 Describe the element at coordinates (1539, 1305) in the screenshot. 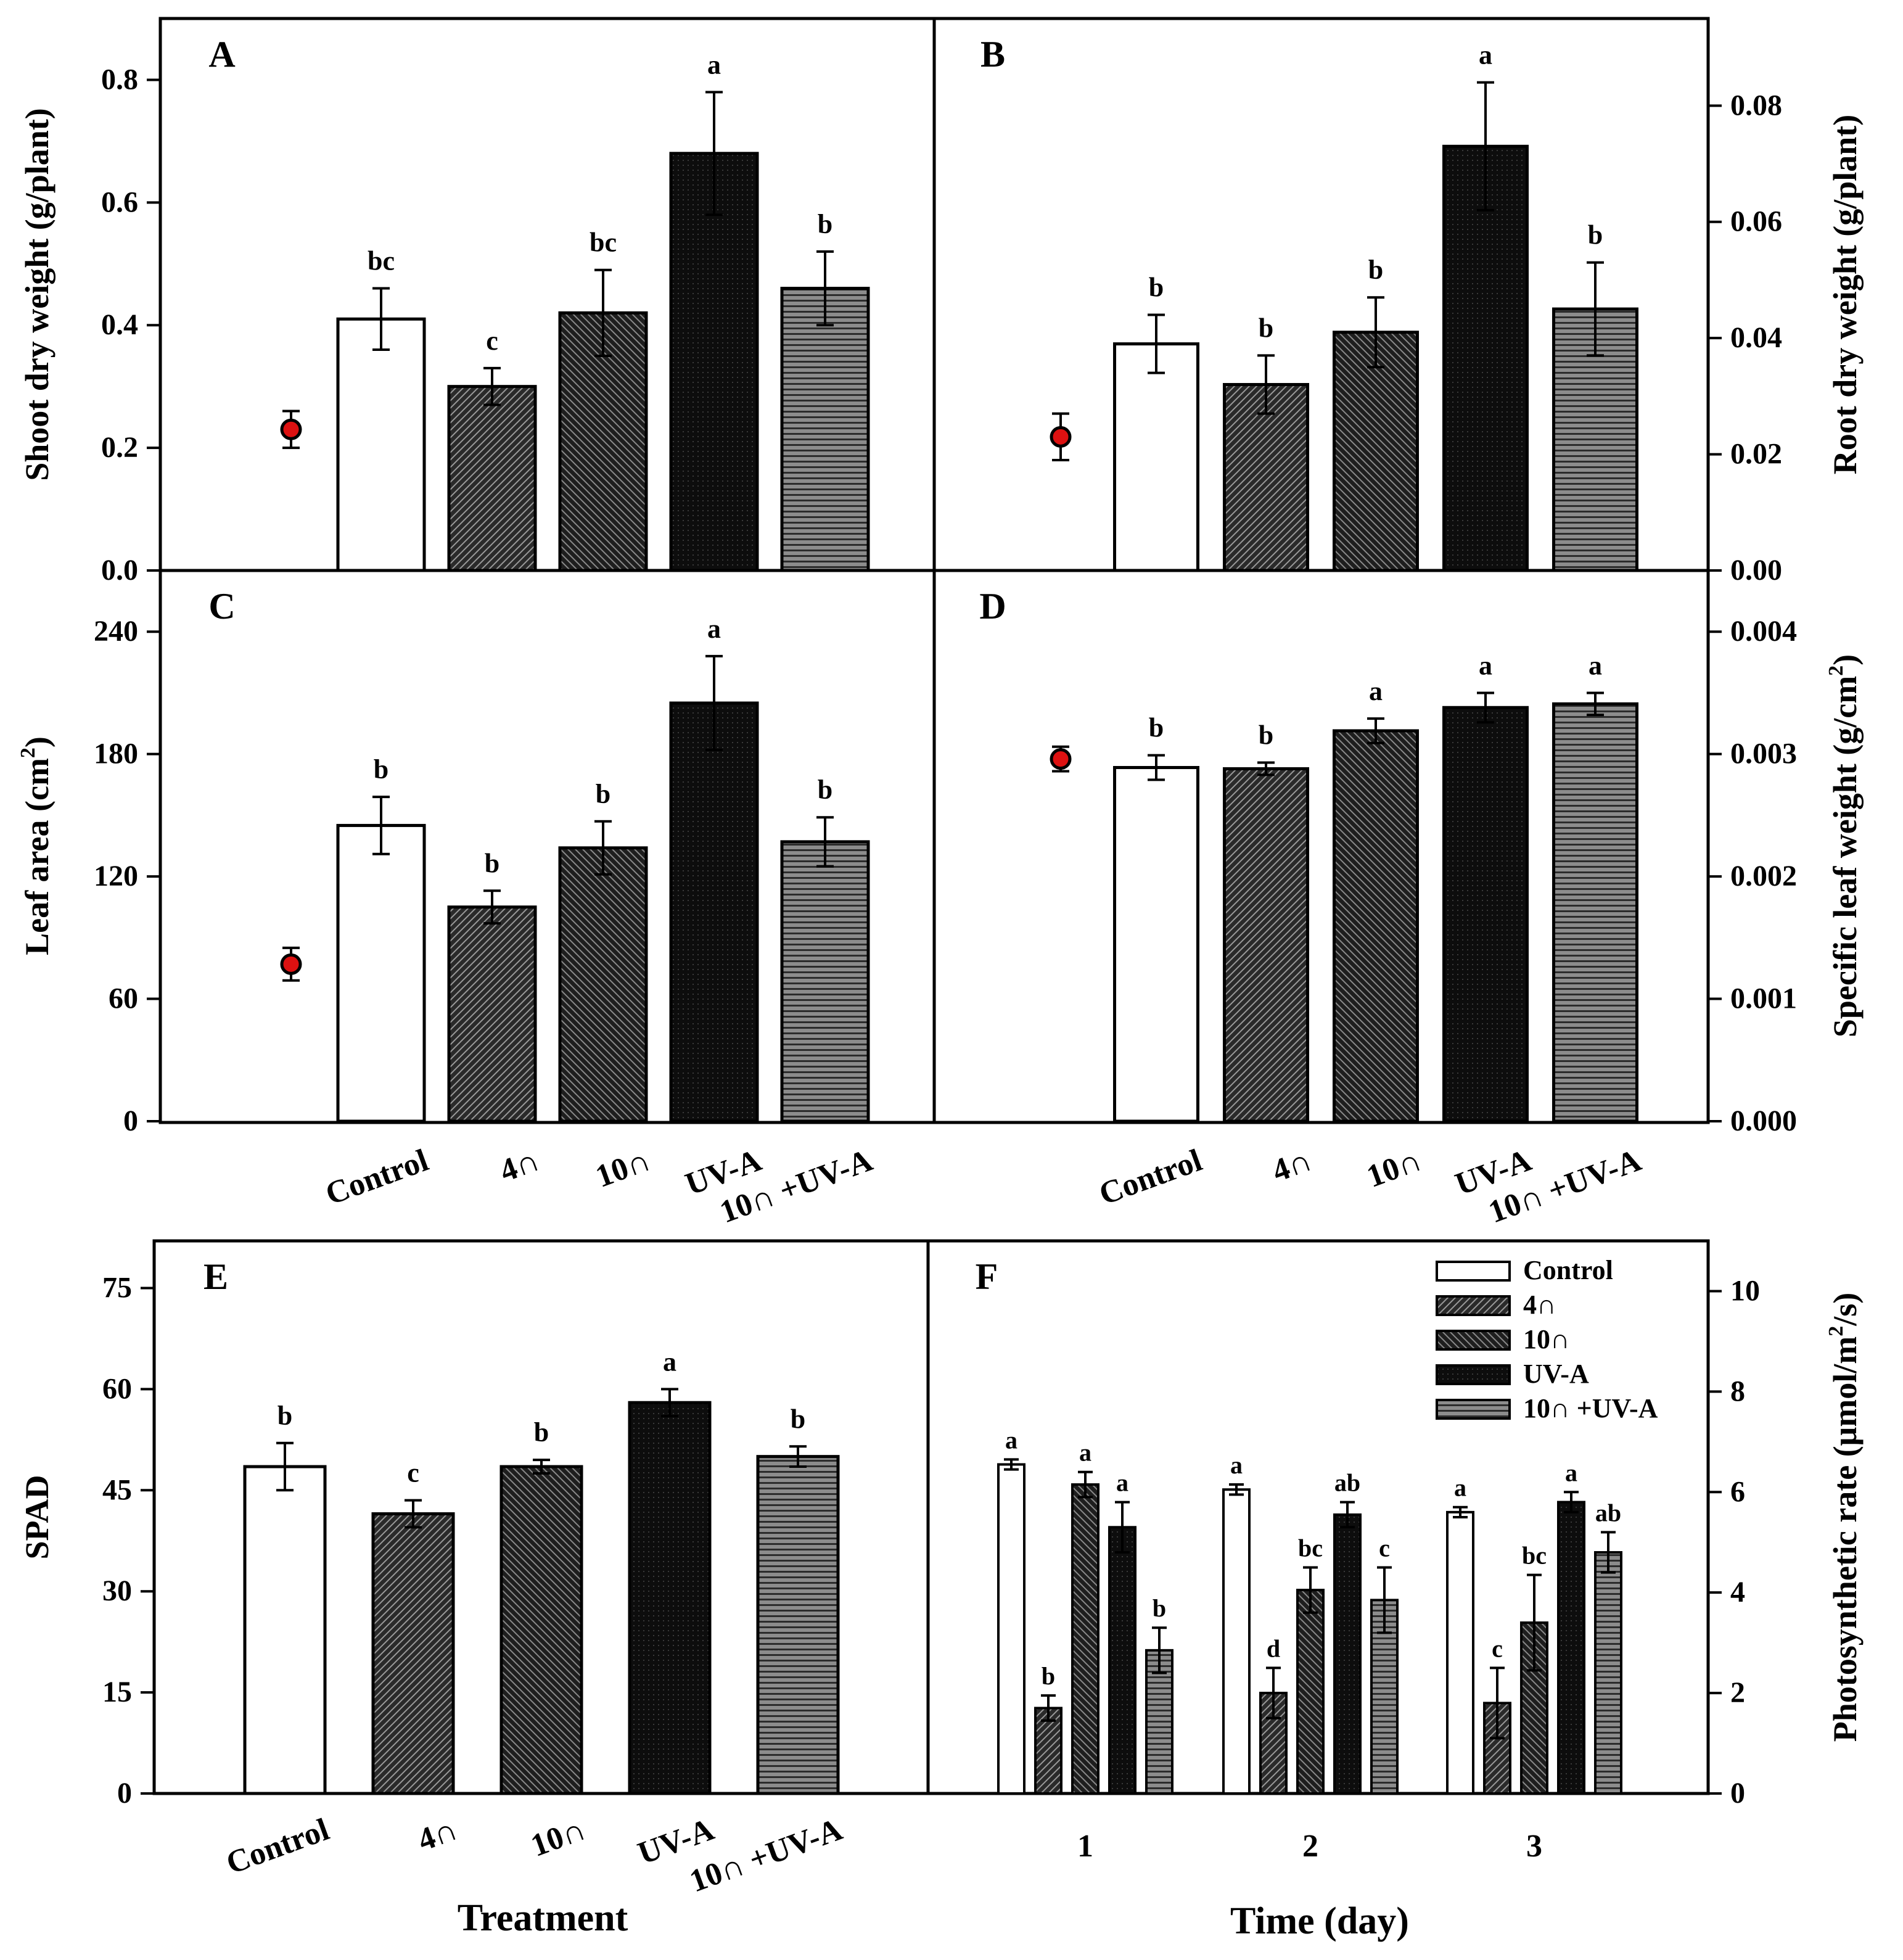

I see `legend-label: 4∩` at that location.